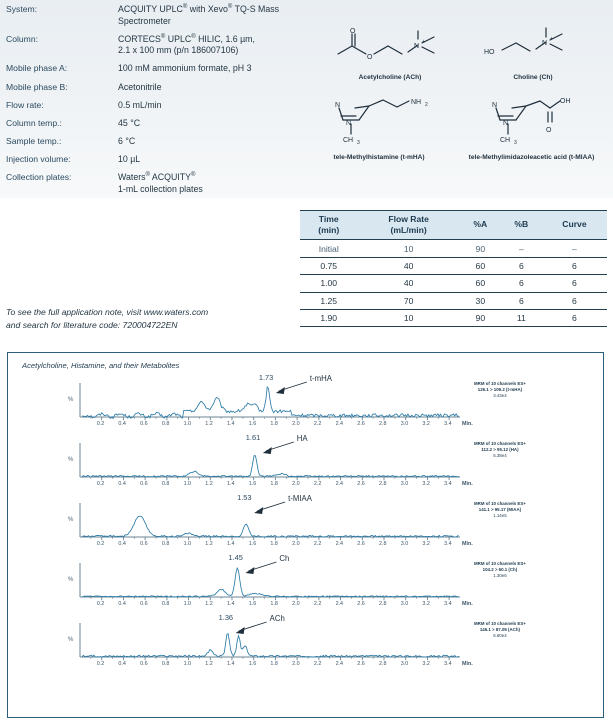 This screenshot has width=613, height=726. I want to click on svg-text: CH, so click(348, 140).